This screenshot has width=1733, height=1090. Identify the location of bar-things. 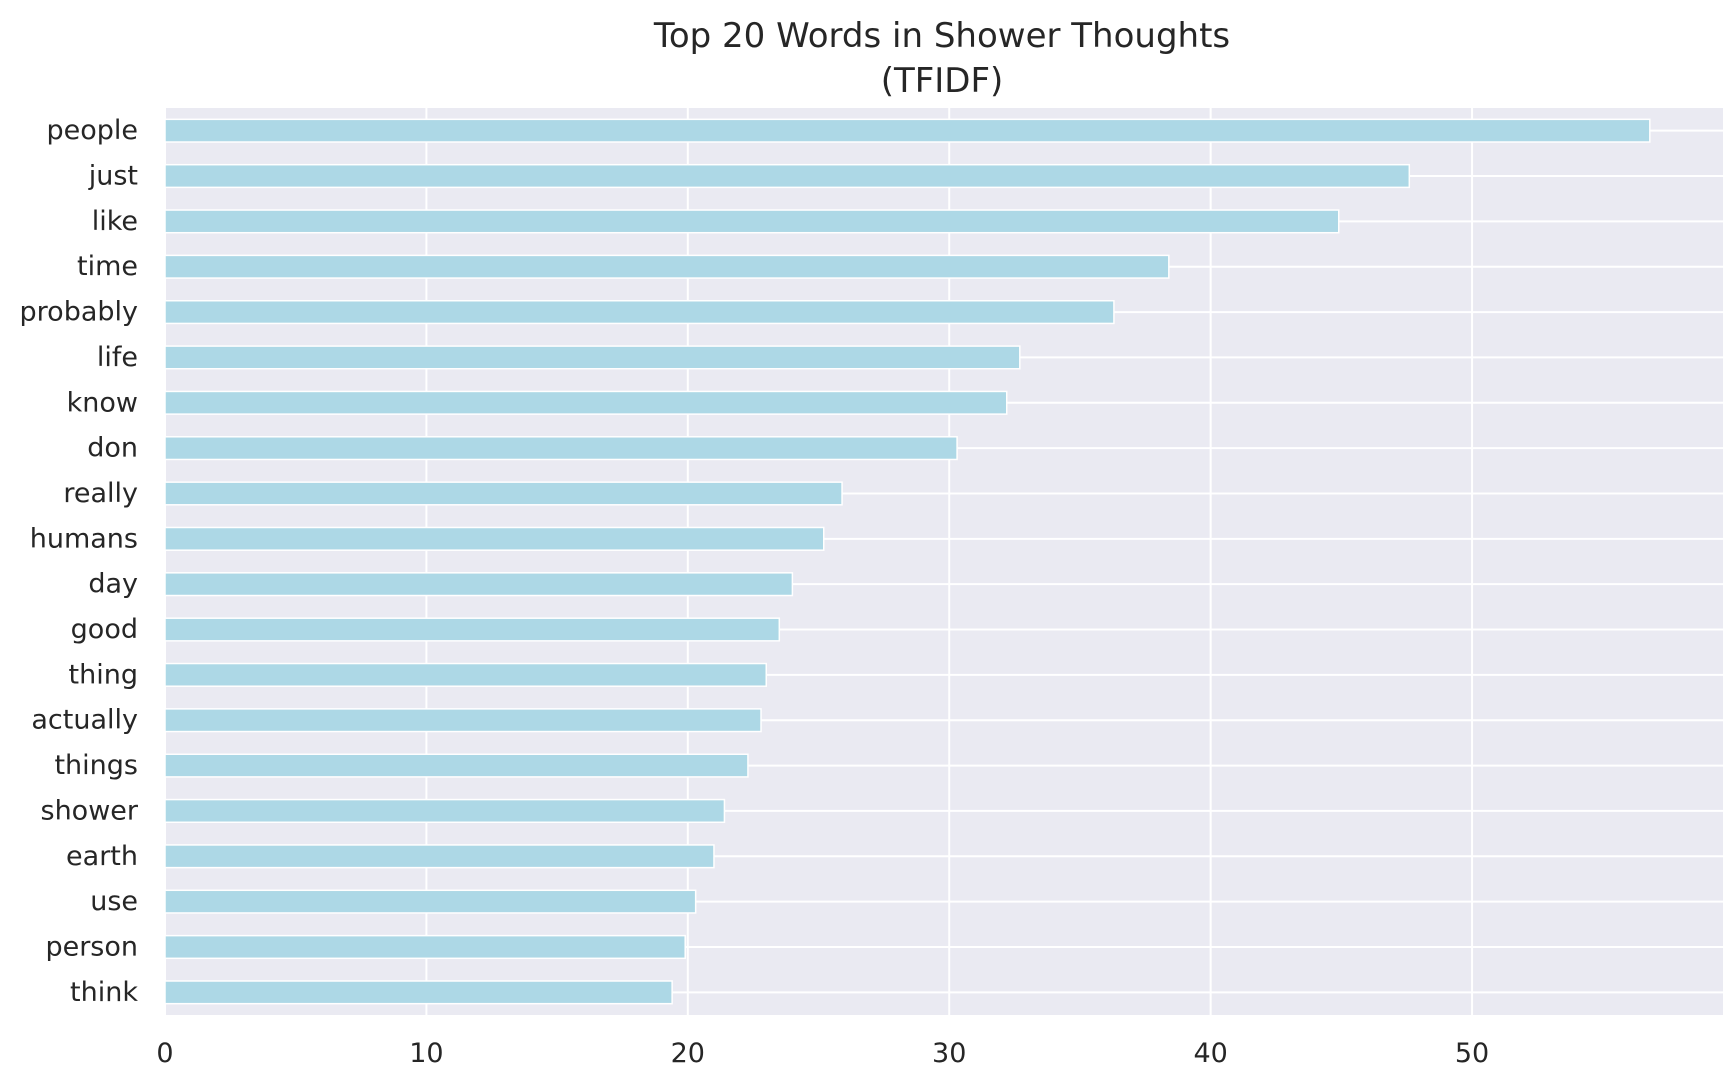
(456, 765).